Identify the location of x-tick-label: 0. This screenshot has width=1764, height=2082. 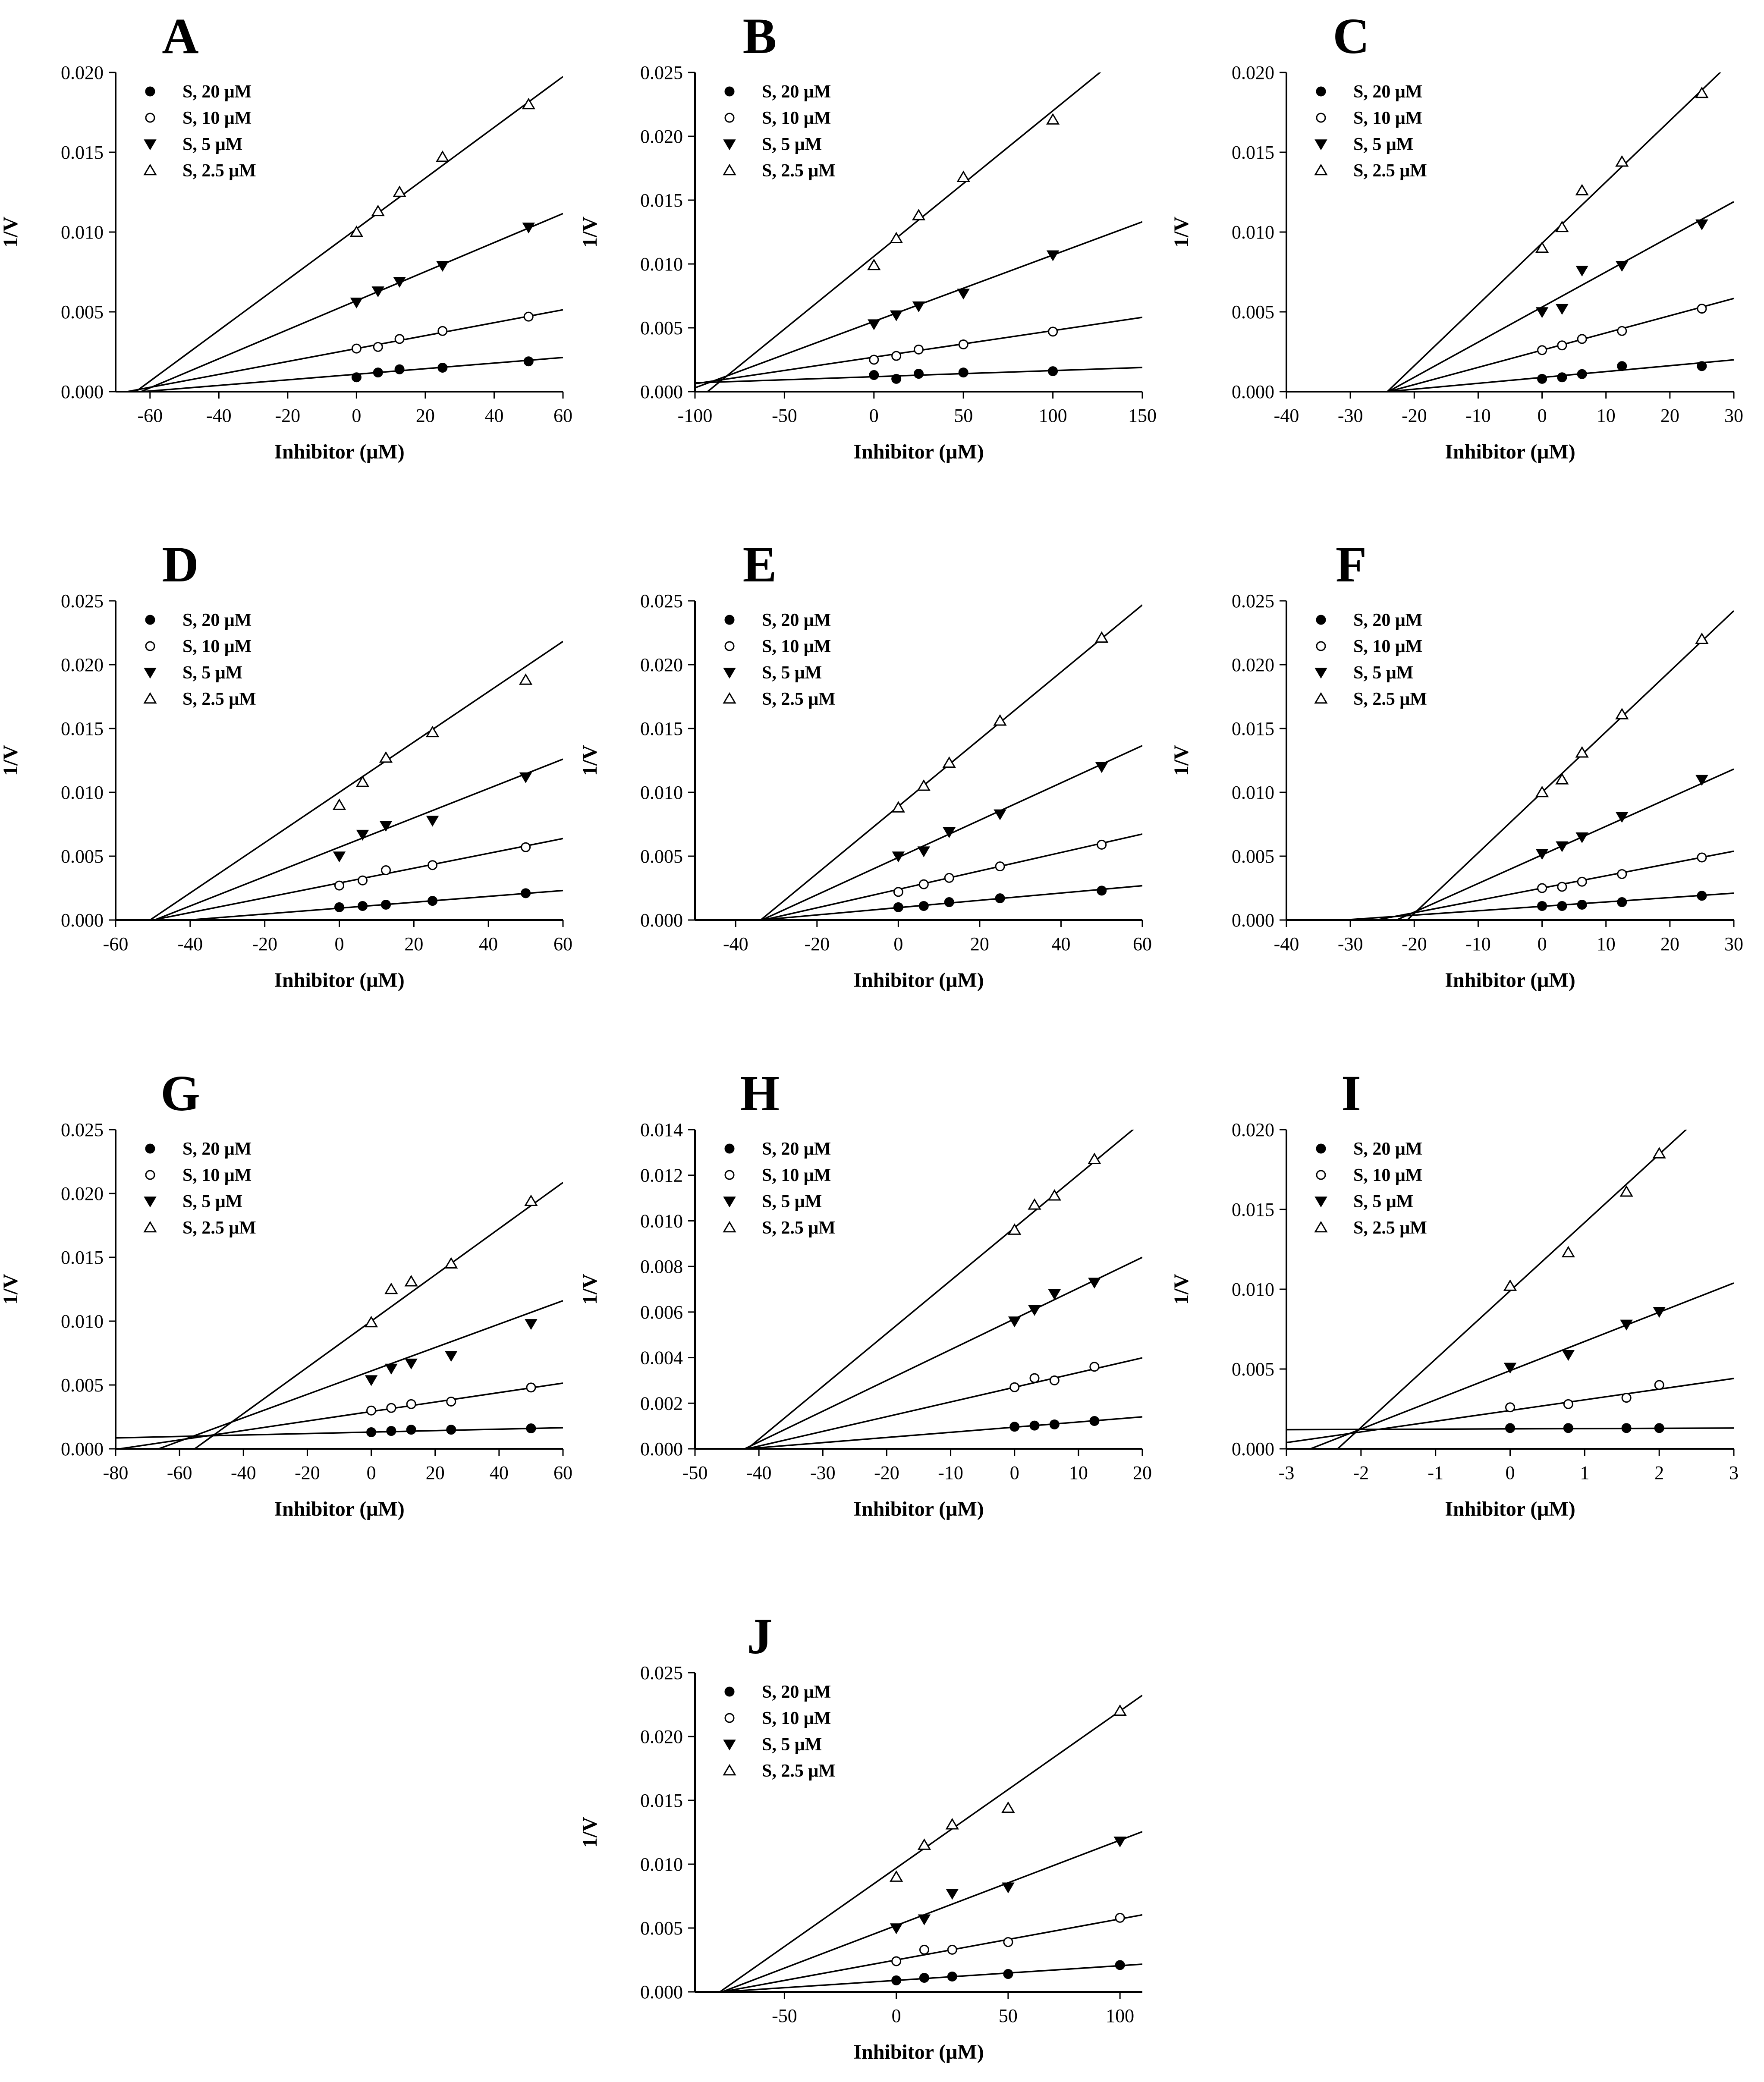
(896, 2016).